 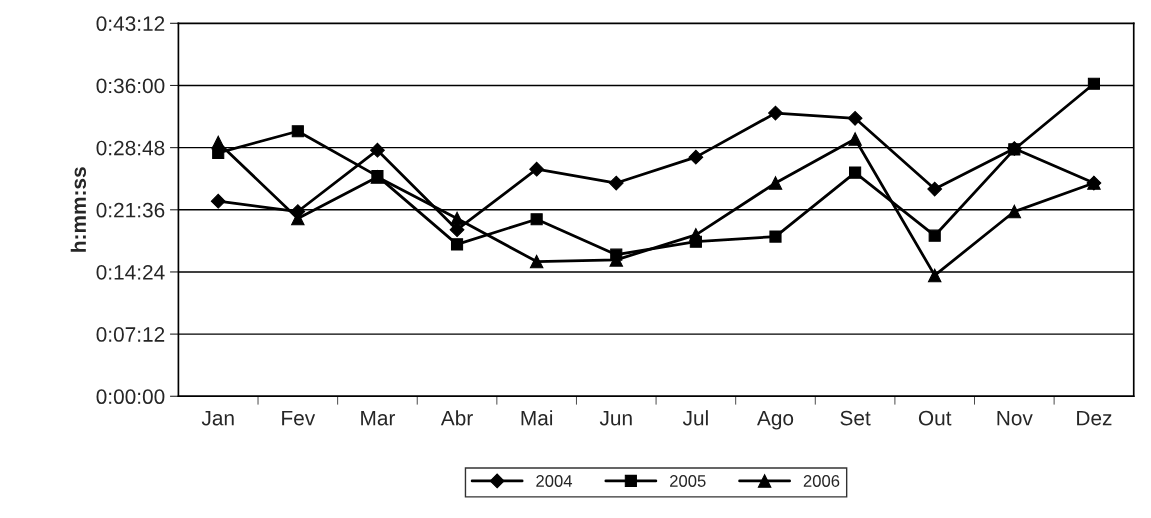 What do you see at coordinates (855, 418) in the screenshot?
I see `x-tick-label: Set` at bounding box center [855, 418].